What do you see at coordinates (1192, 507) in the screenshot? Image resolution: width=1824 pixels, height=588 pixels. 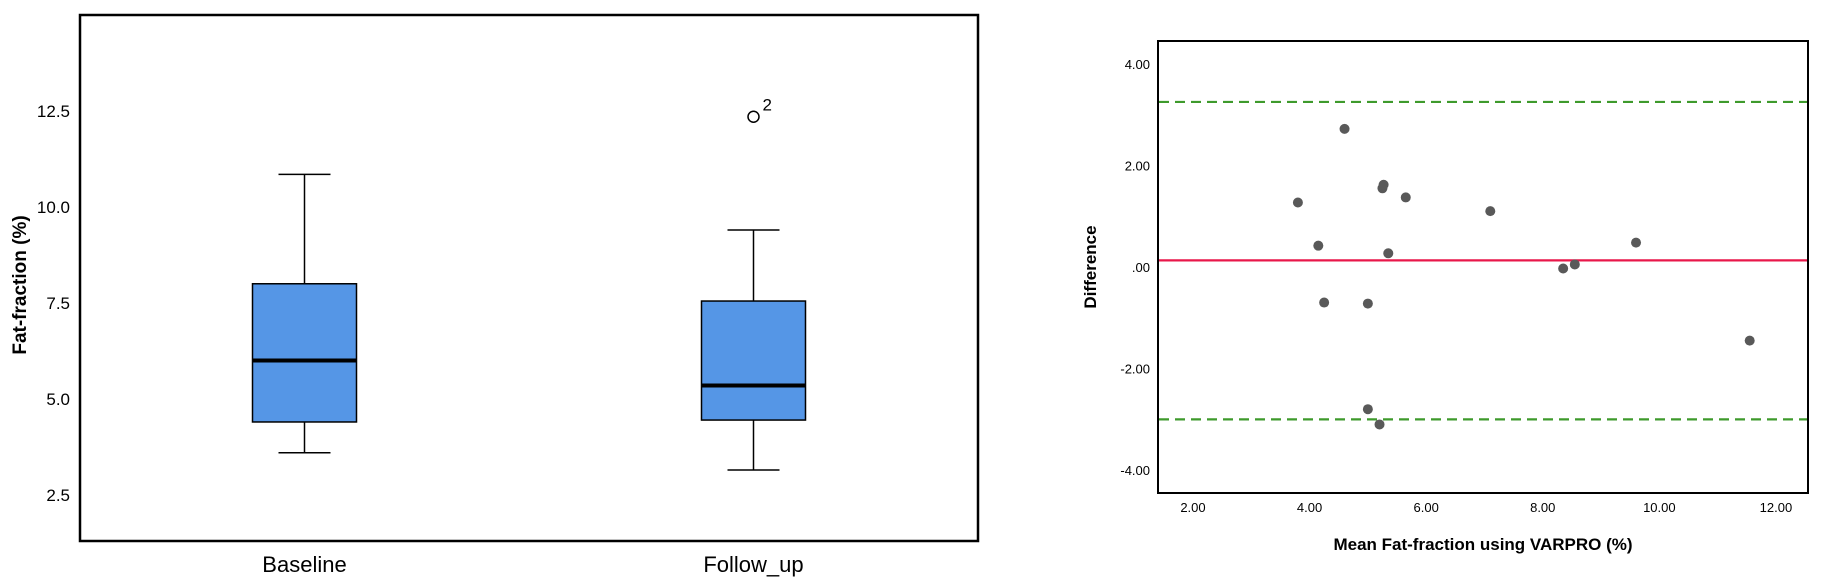 I see `ba-x-tick-label: 2.00` at bounding box center [1192, 507].